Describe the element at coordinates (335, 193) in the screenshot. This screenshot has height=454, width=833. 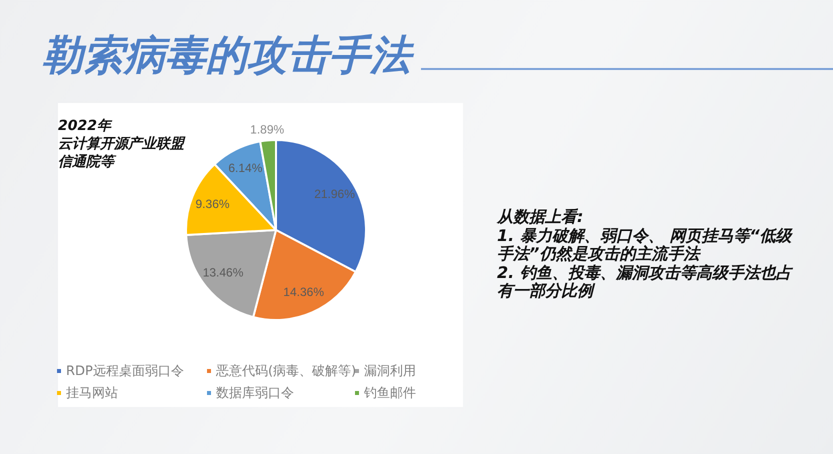
I see `data-label: 21.96%` at that location.